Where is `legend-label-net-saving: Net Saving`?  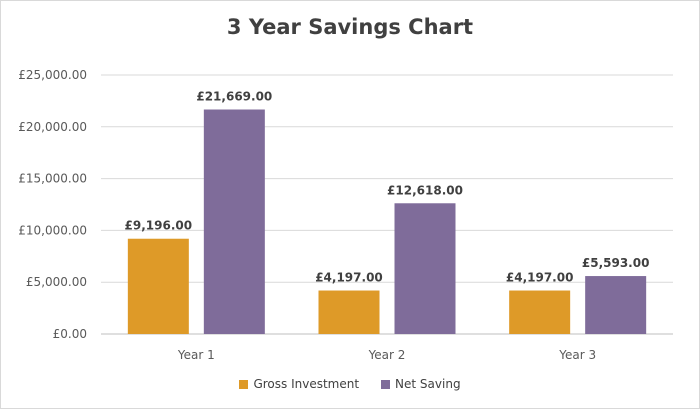 legend-label-net-saving: Net Saving is located at coordinates (428, 384).